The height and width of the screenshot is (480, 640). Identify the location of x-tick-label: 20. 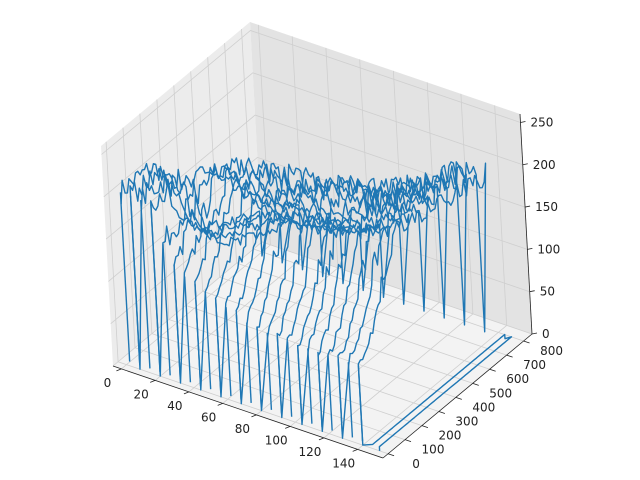
(141, 394).